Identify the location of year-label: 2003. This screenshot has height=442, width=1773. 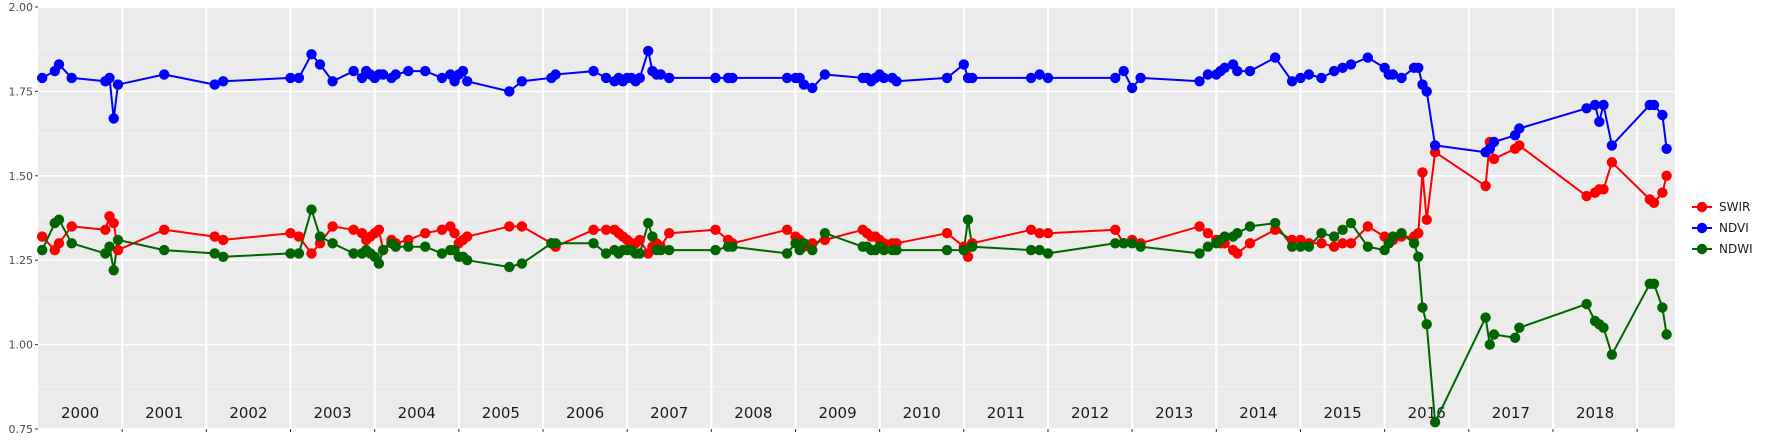
(332, 413).